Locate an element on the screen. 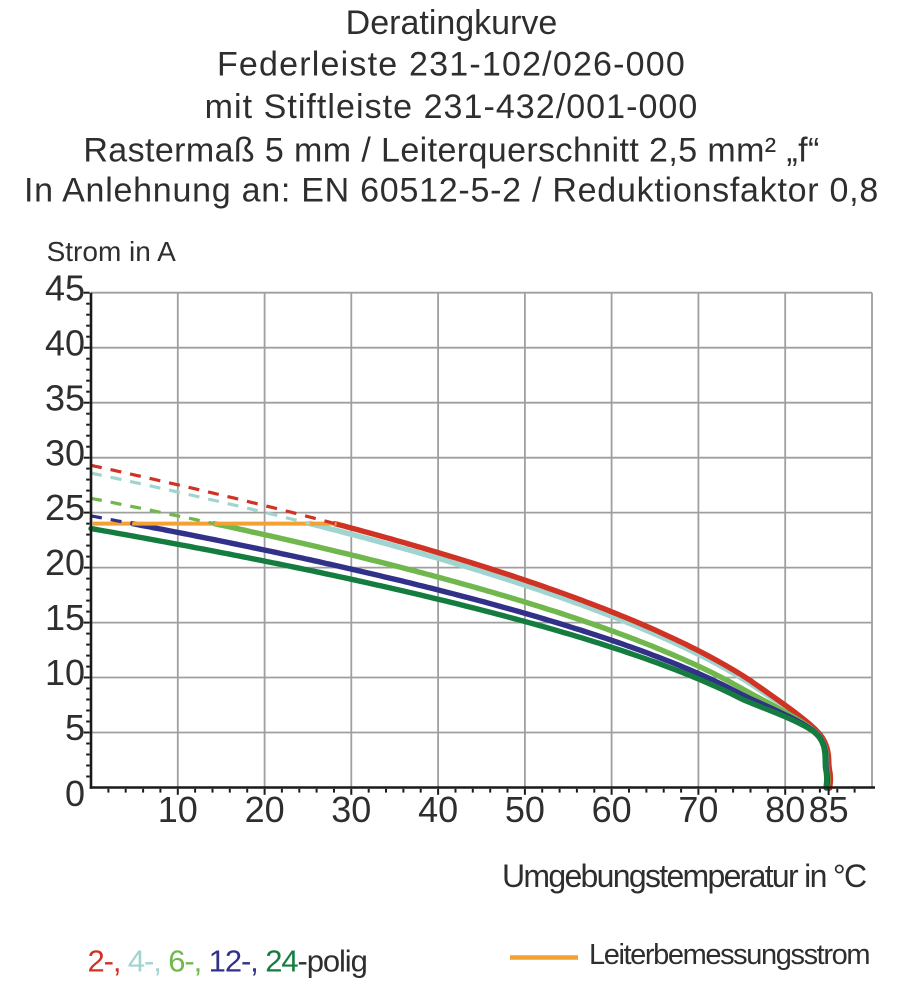 This screenshot has width=903, height=1005. svg-text: 80 is located at coordinates (785, 809).